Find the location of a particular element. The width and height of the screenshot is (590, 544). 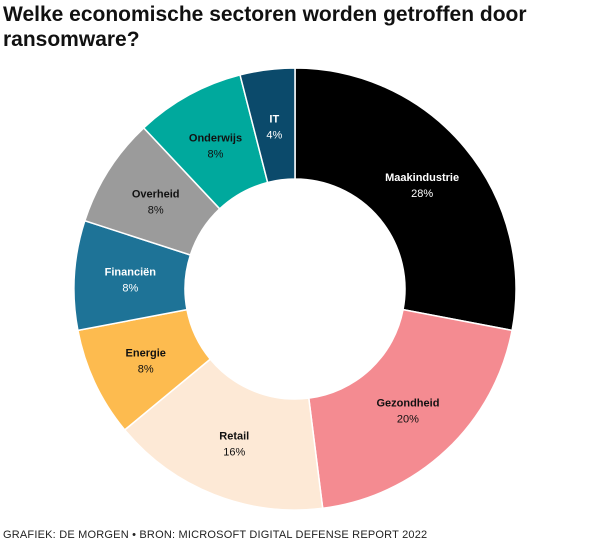

slice-label: Retail is located at coordinates (234, 436).